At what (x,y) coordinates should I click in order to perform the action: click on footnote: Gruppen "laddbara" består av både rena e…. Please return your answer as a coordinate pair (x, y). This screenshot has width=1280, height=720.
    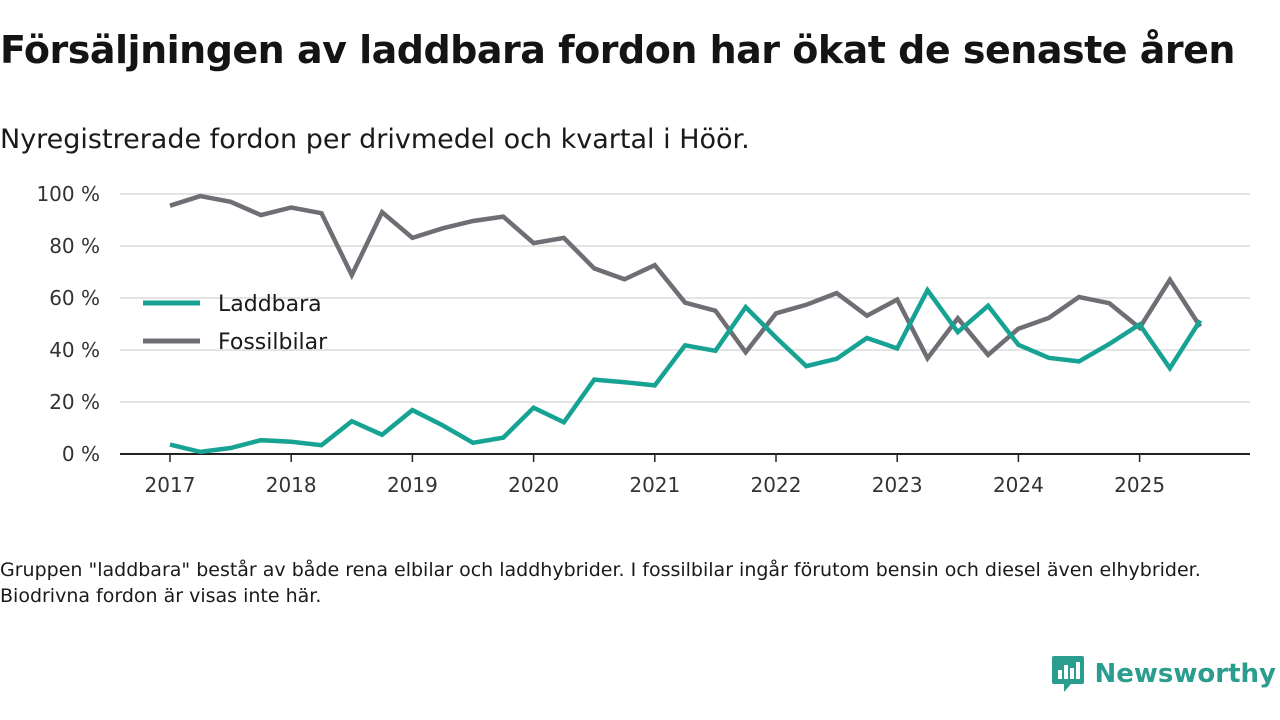
    Looking at the image, I should click on (600, 583).